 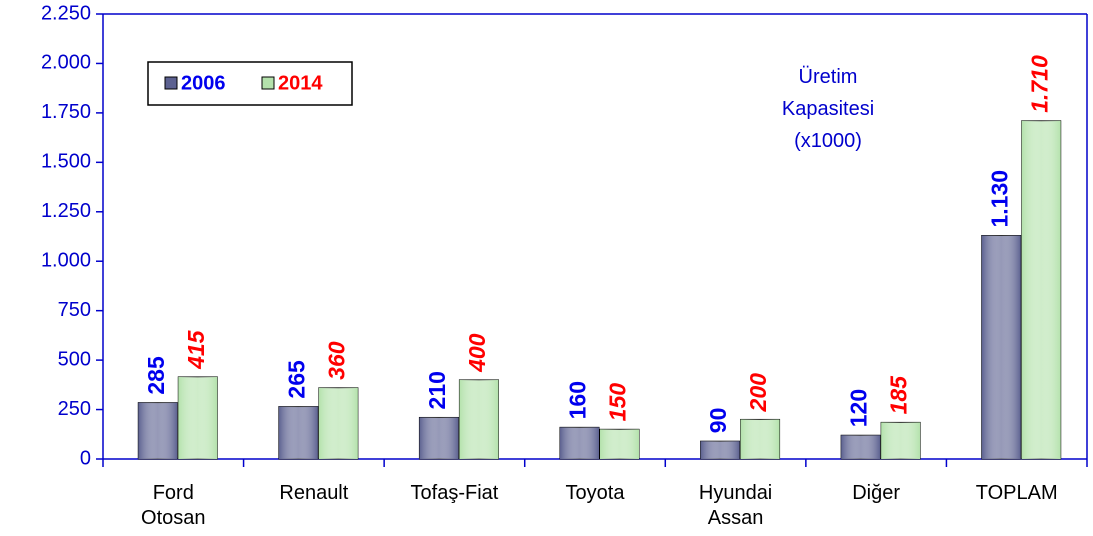 I want to click on y-tick-label: 500, so click(x=74, y=359).